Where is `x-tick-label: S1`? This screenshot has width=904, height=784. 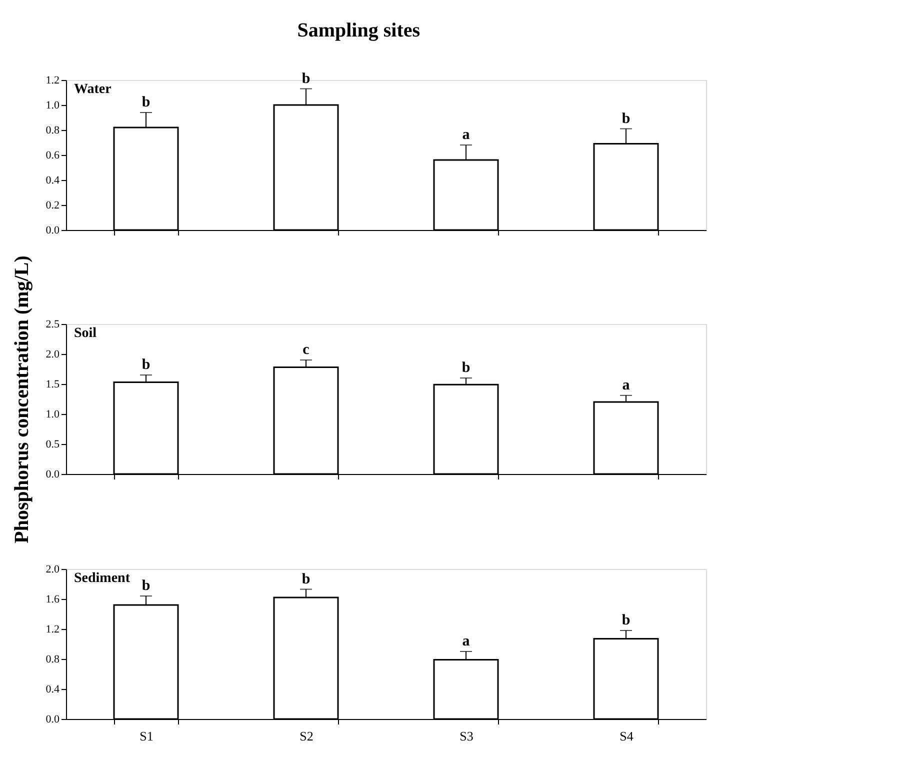 x-tick-label: S1 is located at coordinates (147, 736).